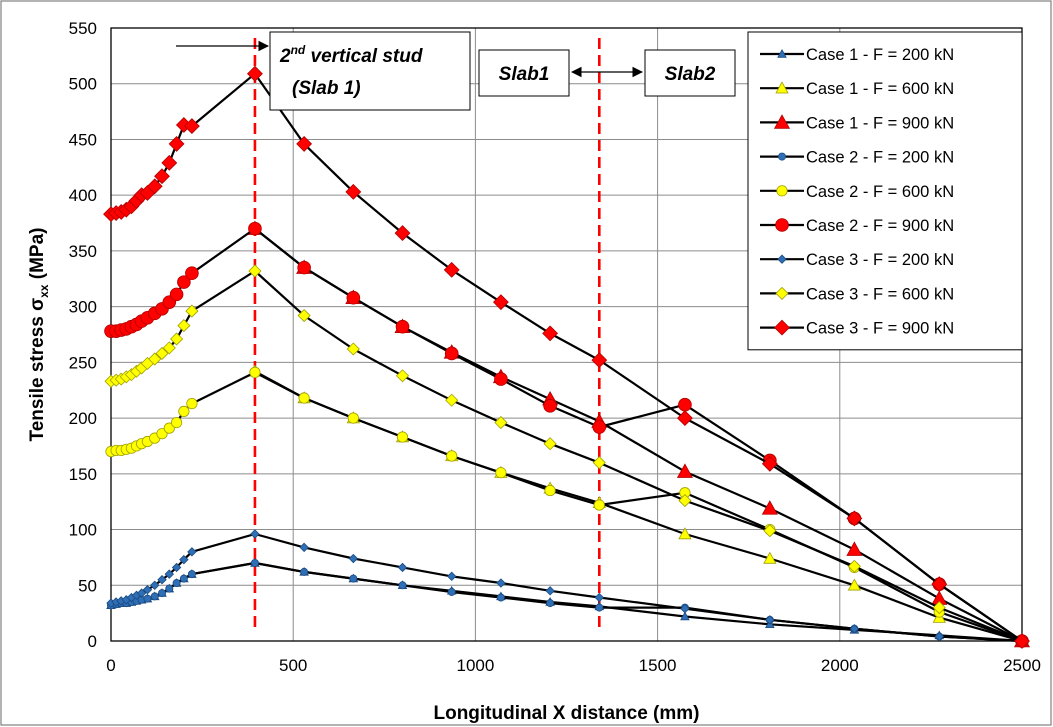  Describe the element at coordinates (87, 585) in the screenshot. I see `y-tick-label: 50` at that location.